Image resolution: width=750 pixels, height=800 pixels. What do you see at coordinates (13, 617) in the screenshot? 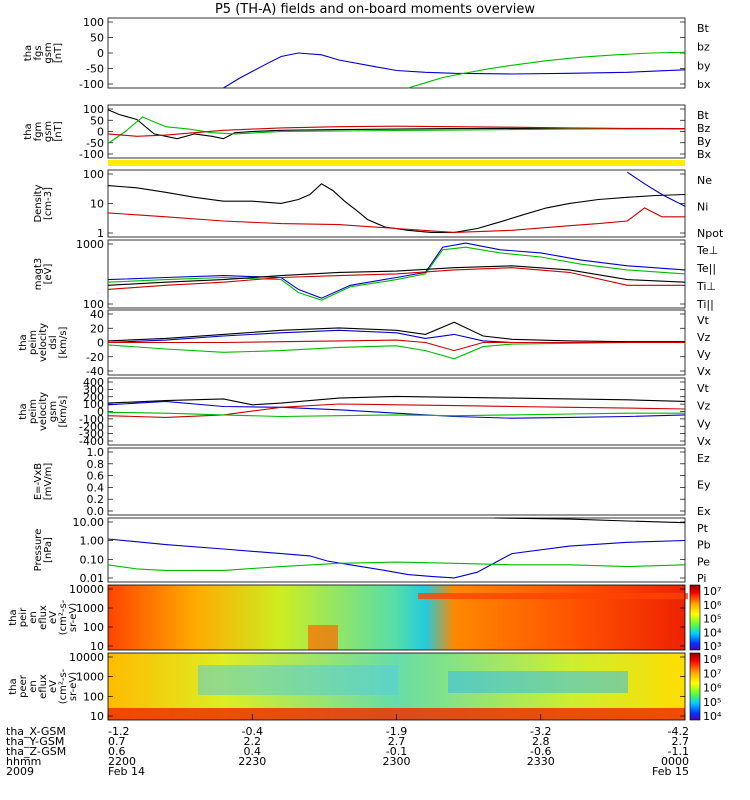
I see `ylabel-peir: tha` at bounding box center [13, 617].